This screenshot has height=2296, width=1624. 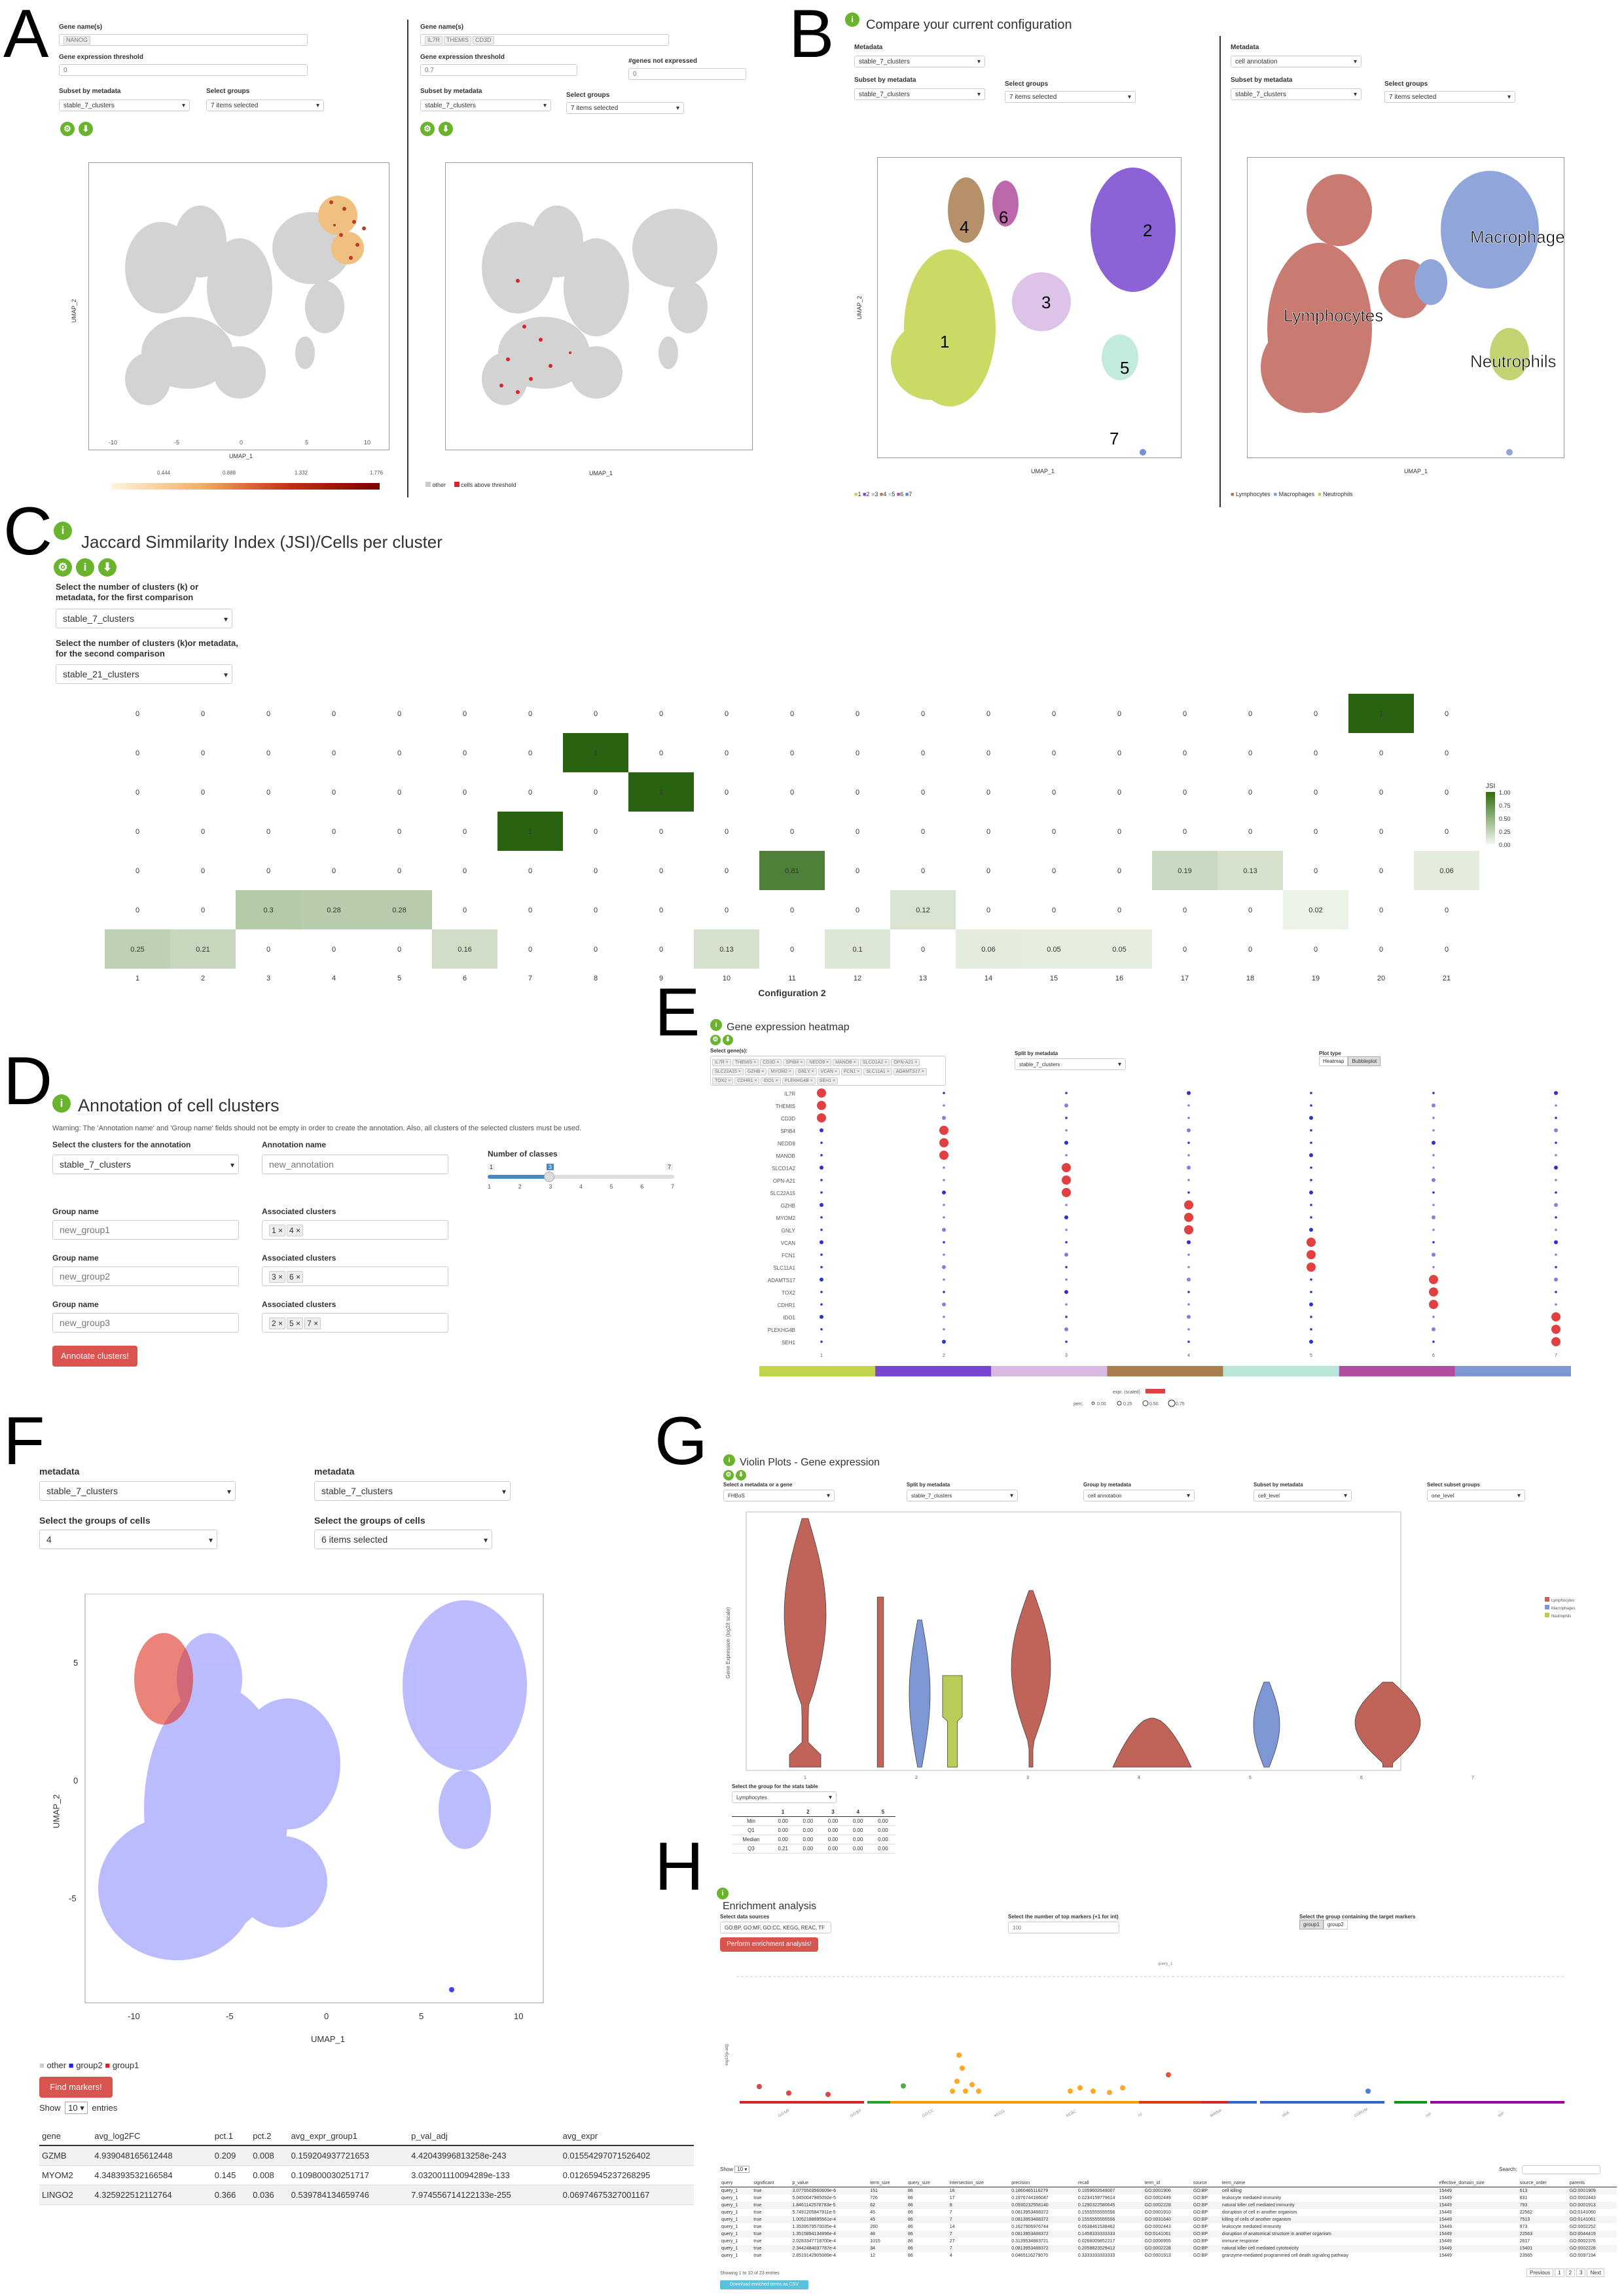 What do you see at coordinates (1167, 2183) in the screenshot?
I see `table-header: term_id` at bounding box center [1167, 2183].